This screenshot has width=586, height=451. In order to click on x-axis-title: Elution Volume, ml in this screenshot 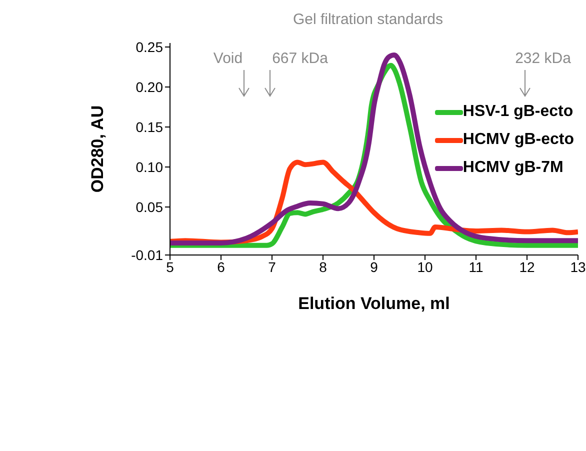, I will do `click(374, 303)`.